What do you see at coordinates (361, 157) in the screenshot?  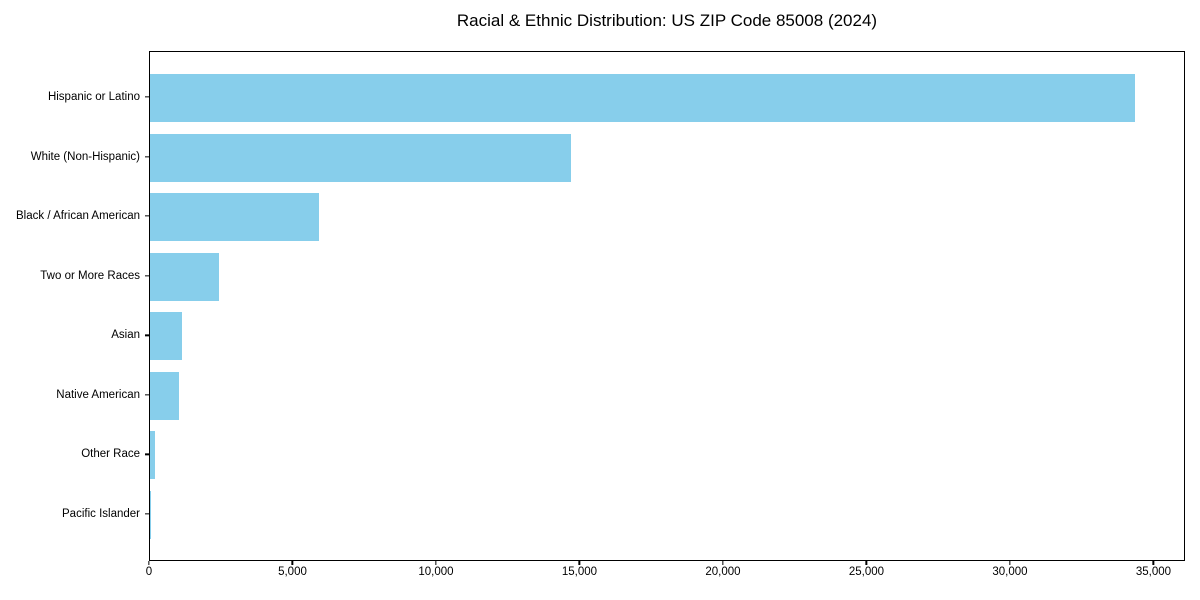 I see `bar-white-non-hispanic` at bounding box center [361, 157].